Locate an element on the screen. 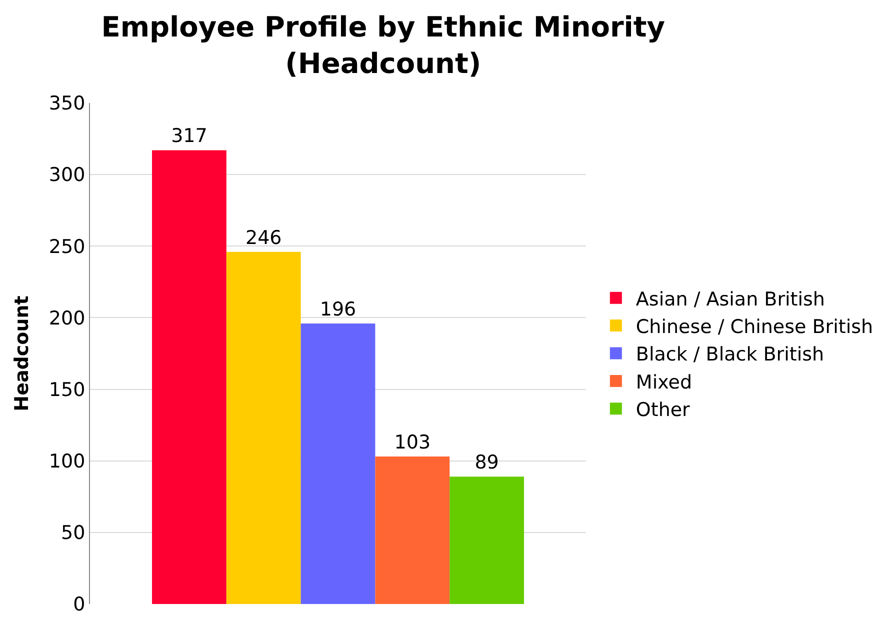 Image resolution: width=891 pixels, height=628 pixels. data-label: 89 is located at coordinates (486, 463).